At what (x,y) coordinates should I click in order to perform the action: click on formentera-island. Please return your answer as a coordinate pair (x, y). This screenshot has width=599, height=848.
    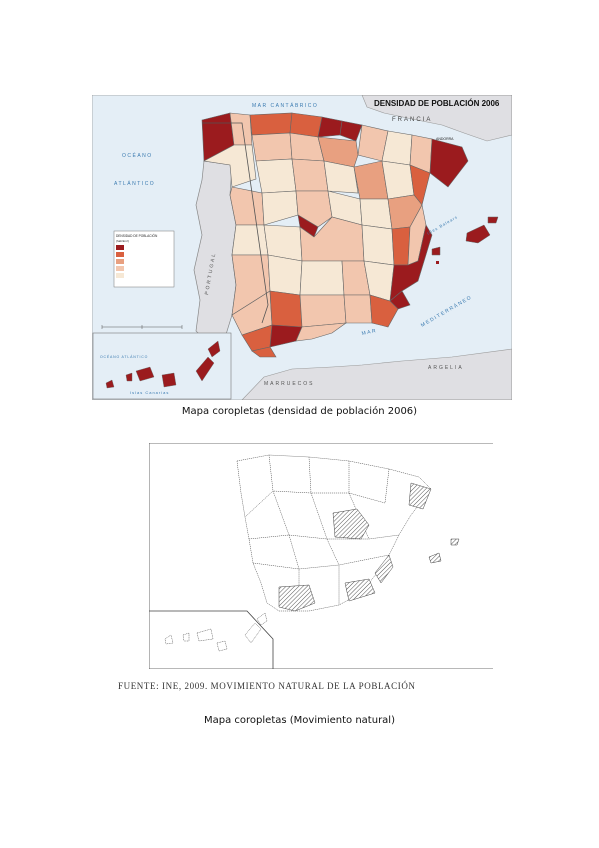
    Looking at the image, I should click on (437, 262).